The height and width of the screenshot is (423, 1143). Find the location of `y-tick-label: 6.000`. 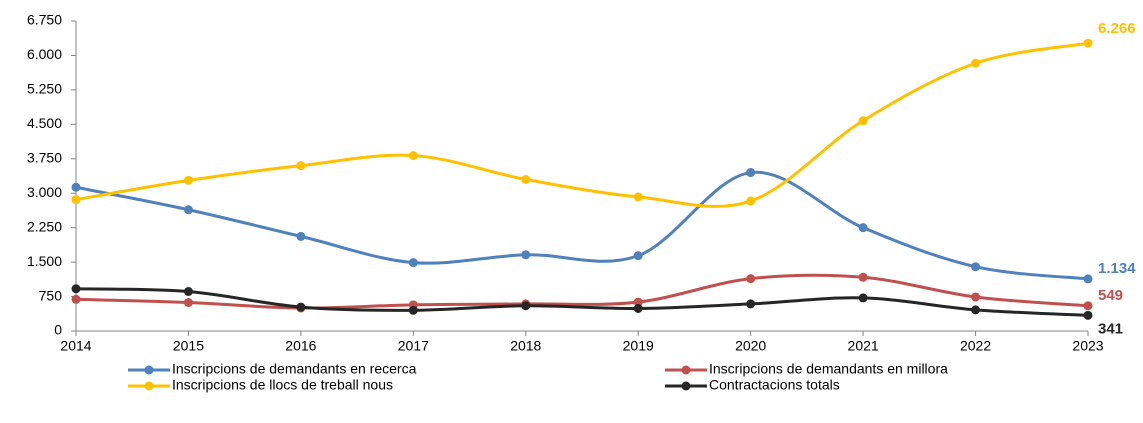

y-tick-label: 6.000 is located at coordinates (44, 54).